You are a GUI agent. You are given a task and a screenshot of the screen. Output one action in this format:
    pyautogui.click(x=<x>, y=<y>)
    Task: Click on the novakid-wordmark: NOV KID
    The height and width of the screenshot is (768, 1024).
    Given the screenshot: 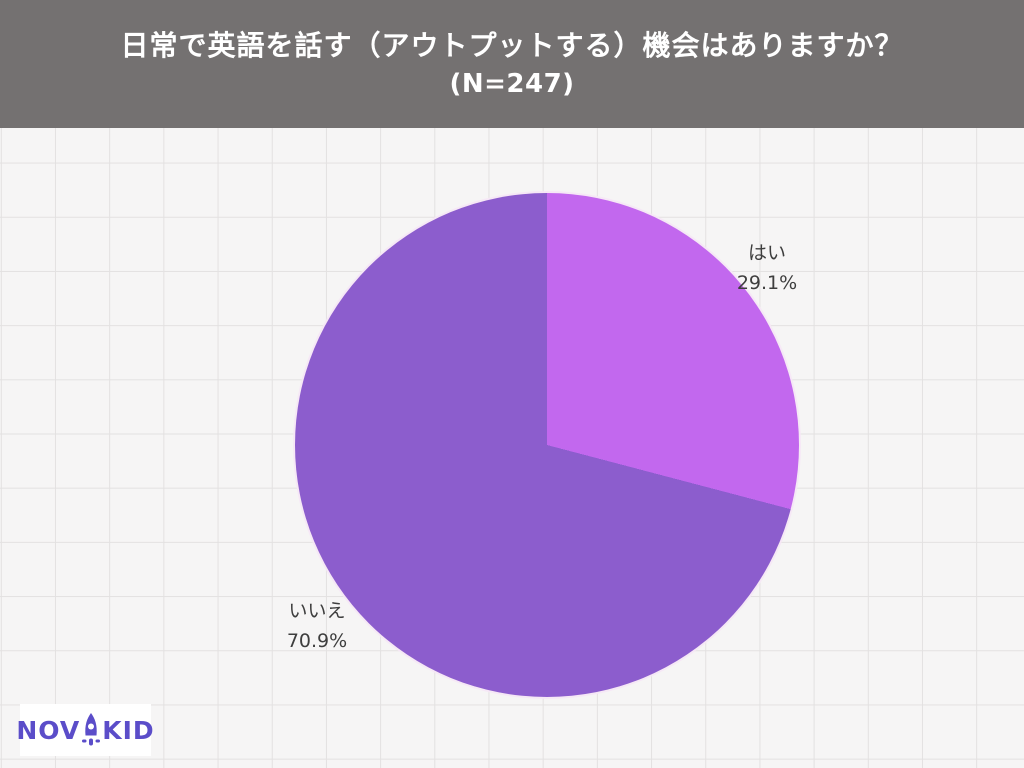 What is the action you would take?
    pyautogui.click(x=85, y=730)
    